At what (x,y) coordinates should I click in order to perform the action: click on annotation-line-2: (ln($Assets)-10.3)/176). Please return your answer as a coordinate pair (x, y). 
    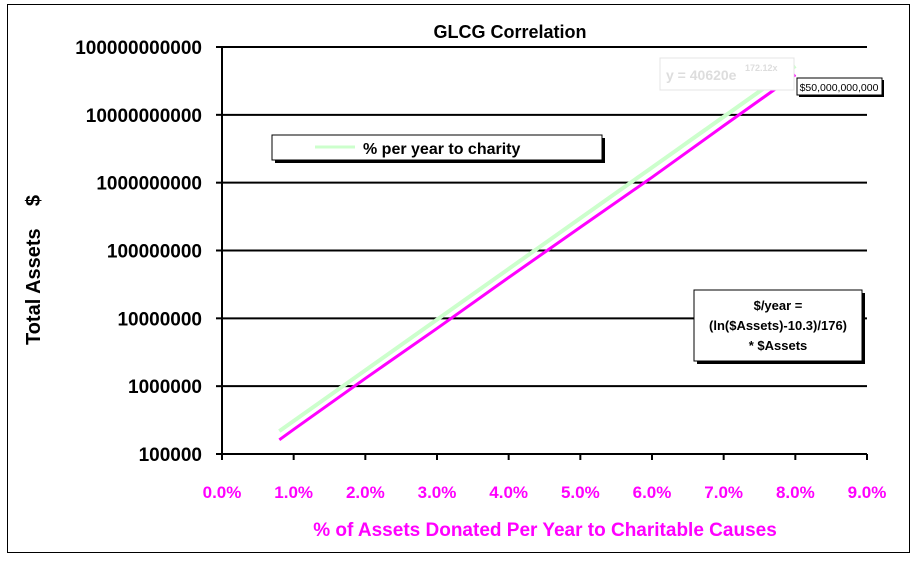
    Looking at the image, I should click on (778, 325).